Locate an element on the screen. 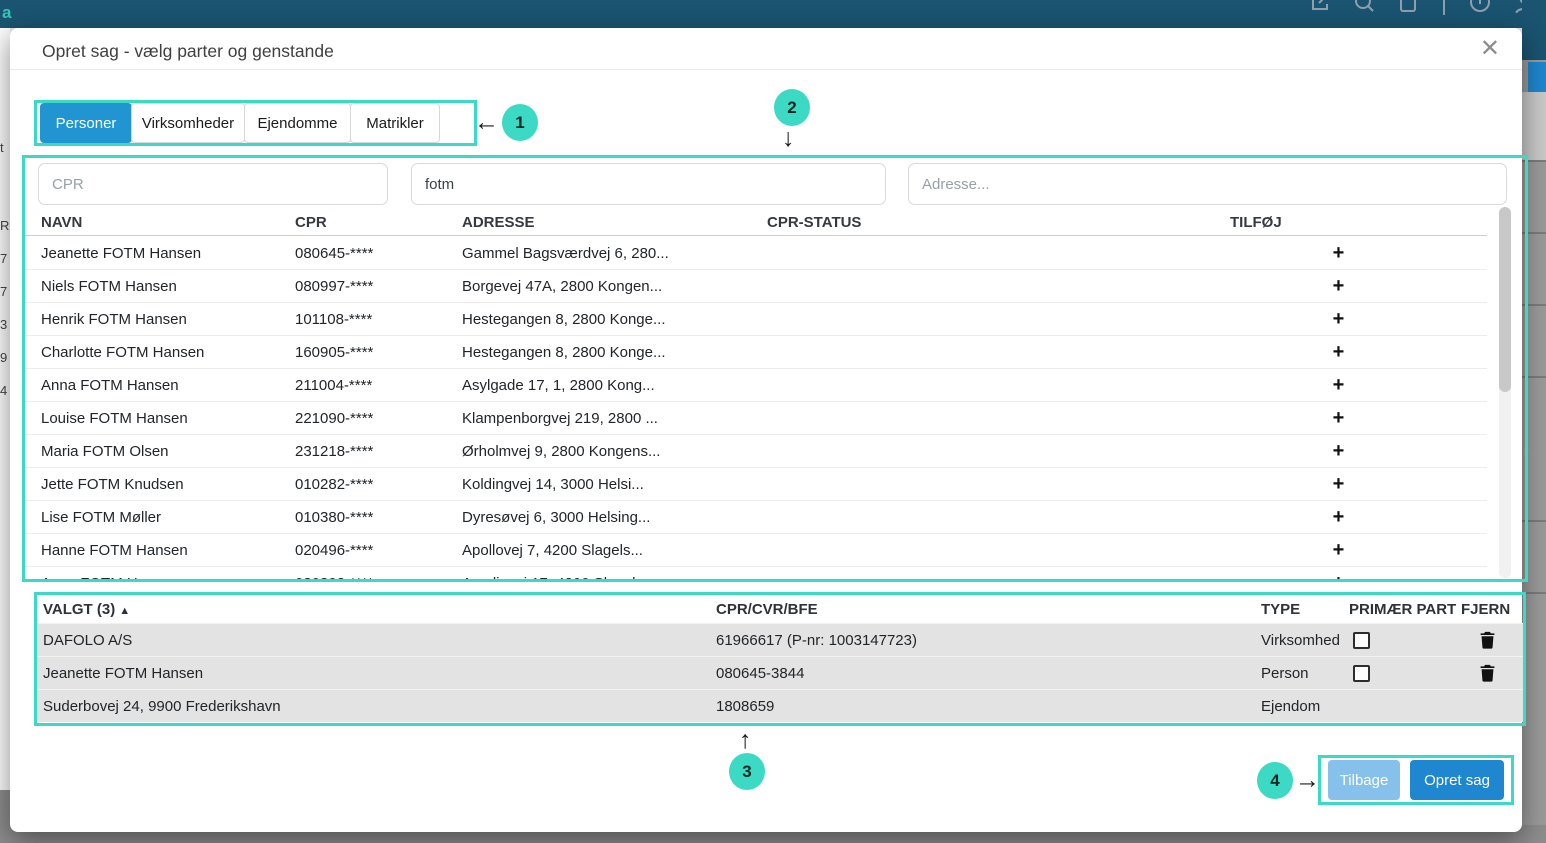 The height and width of the screenshot is (843, 1546). search-icon is located at coordinates (1364, 6).